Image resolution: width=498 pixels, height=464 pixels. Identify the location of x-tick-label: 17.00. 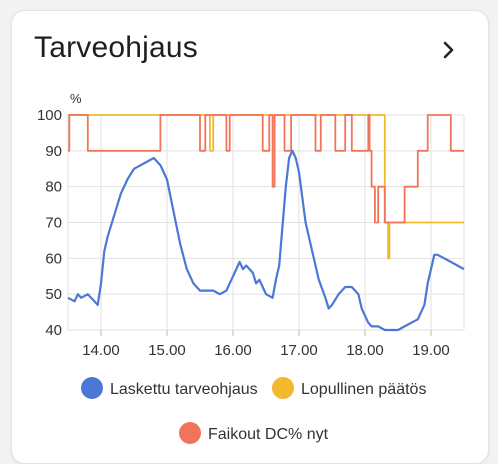
(299, 350).